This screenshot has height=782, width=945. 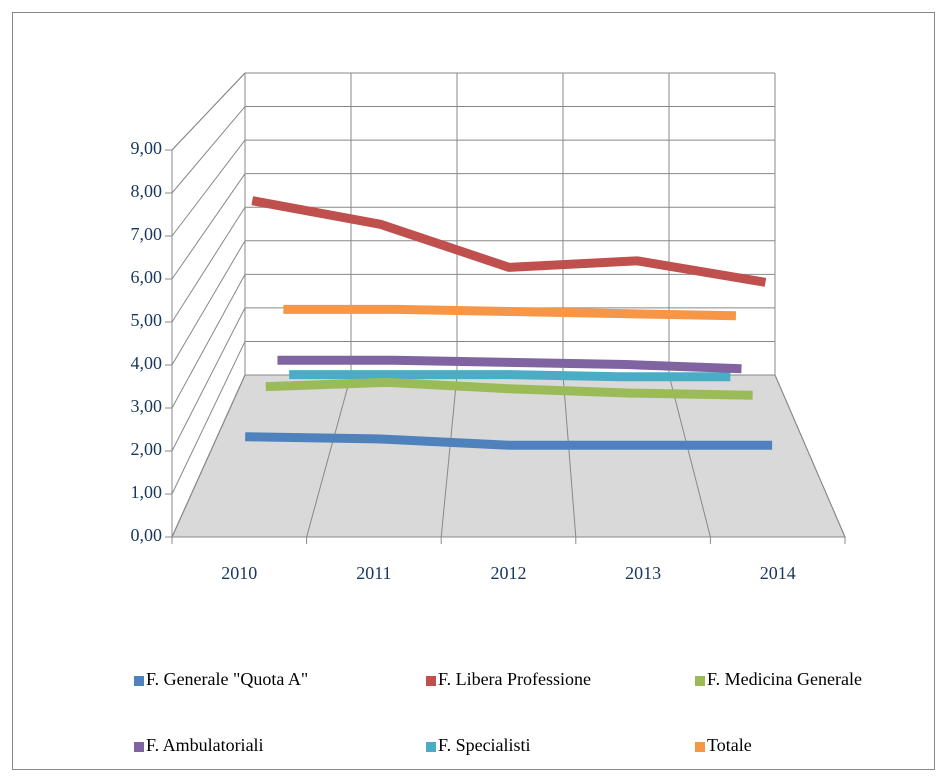 What do you see at coordinates (147, 449) in the screenshot?
I see `y-tick-label: 2,00` at bounding box center [147, 449].